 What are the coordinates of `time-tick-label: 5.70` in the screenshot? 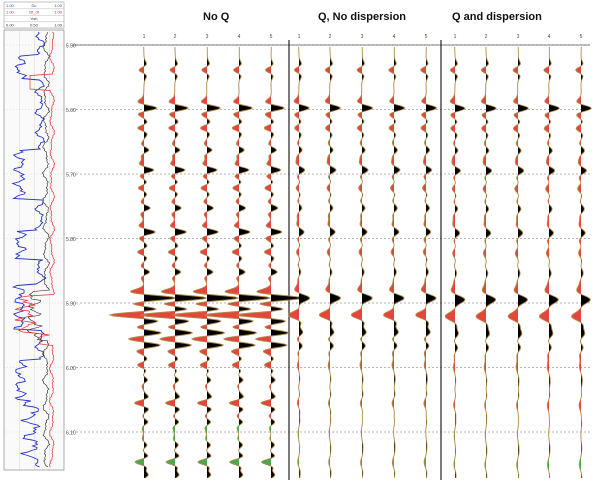 It's located at (71, 176).